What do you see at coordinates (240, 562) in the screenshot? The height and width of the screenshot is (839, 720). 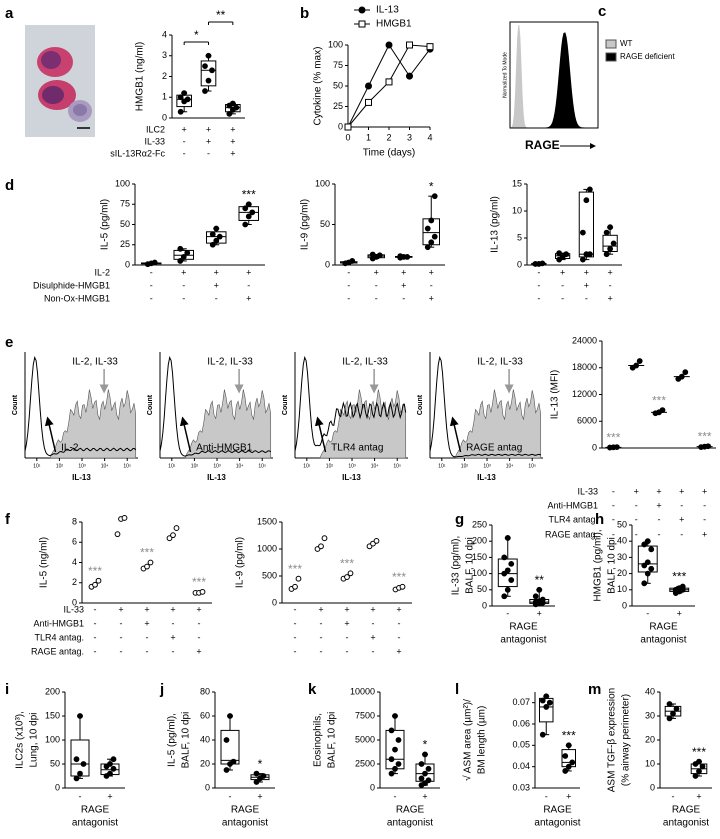 I see `y-axis-label: IL-9 (pg/ml)` at bounding box center [240, 562].